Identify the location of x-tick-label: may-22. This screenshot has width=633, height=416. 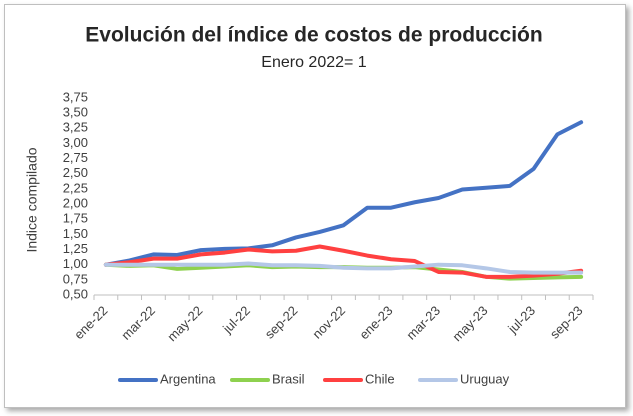
(184, 323).